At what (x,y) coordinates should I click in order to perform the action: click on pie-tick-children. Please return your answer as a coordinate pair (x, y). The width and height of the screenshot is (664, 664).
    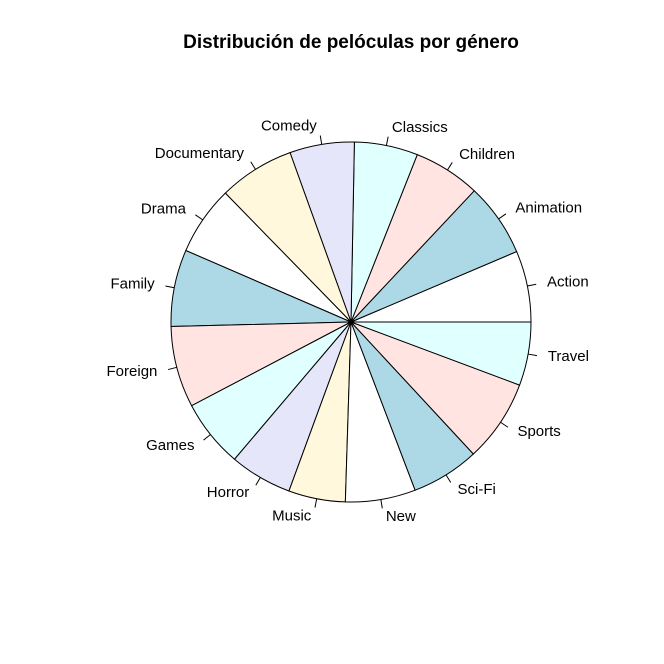
    Looking at the image, I should click on (450, 166).